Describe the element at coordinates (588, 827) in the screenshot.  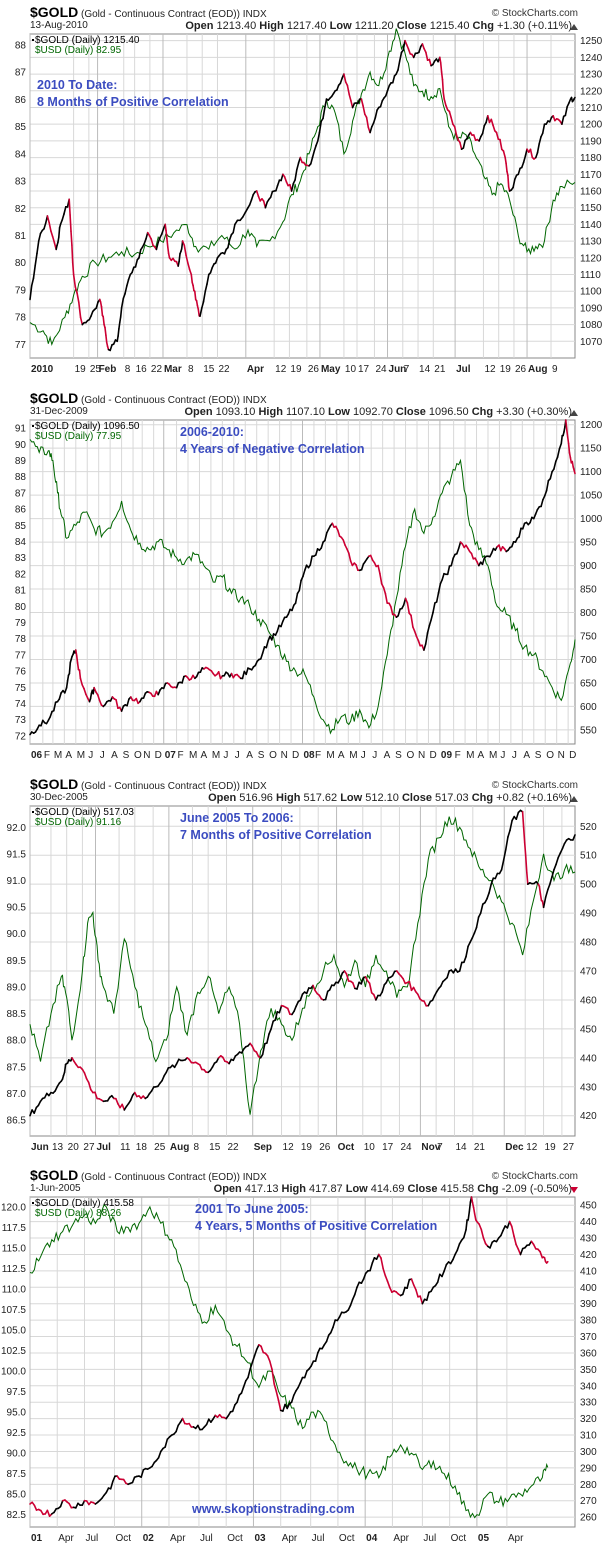
I see `right-tick-label: 520` at that location.